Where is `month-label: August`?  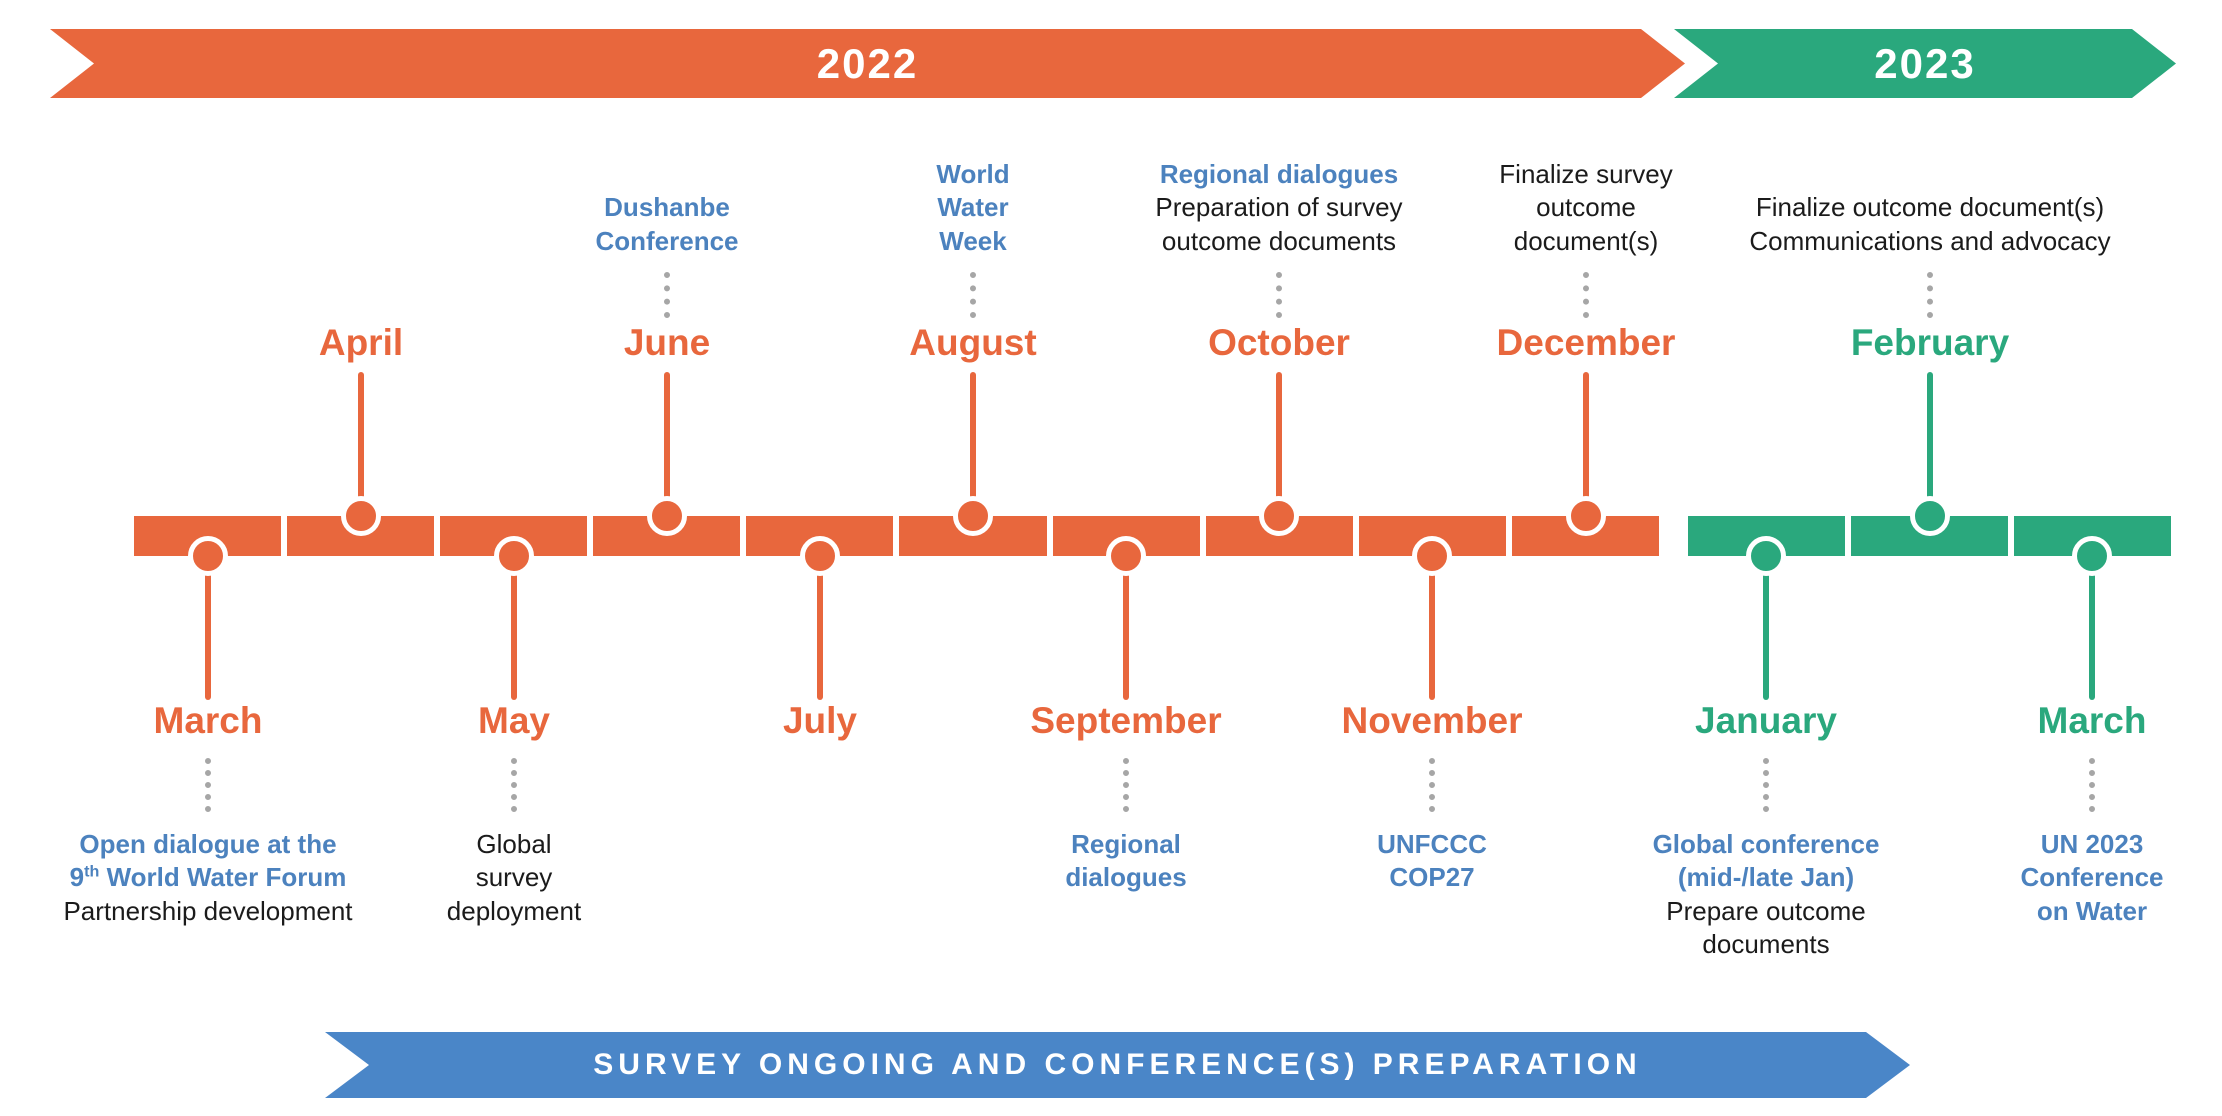 month-label: August is located at coordinates (973, 342).